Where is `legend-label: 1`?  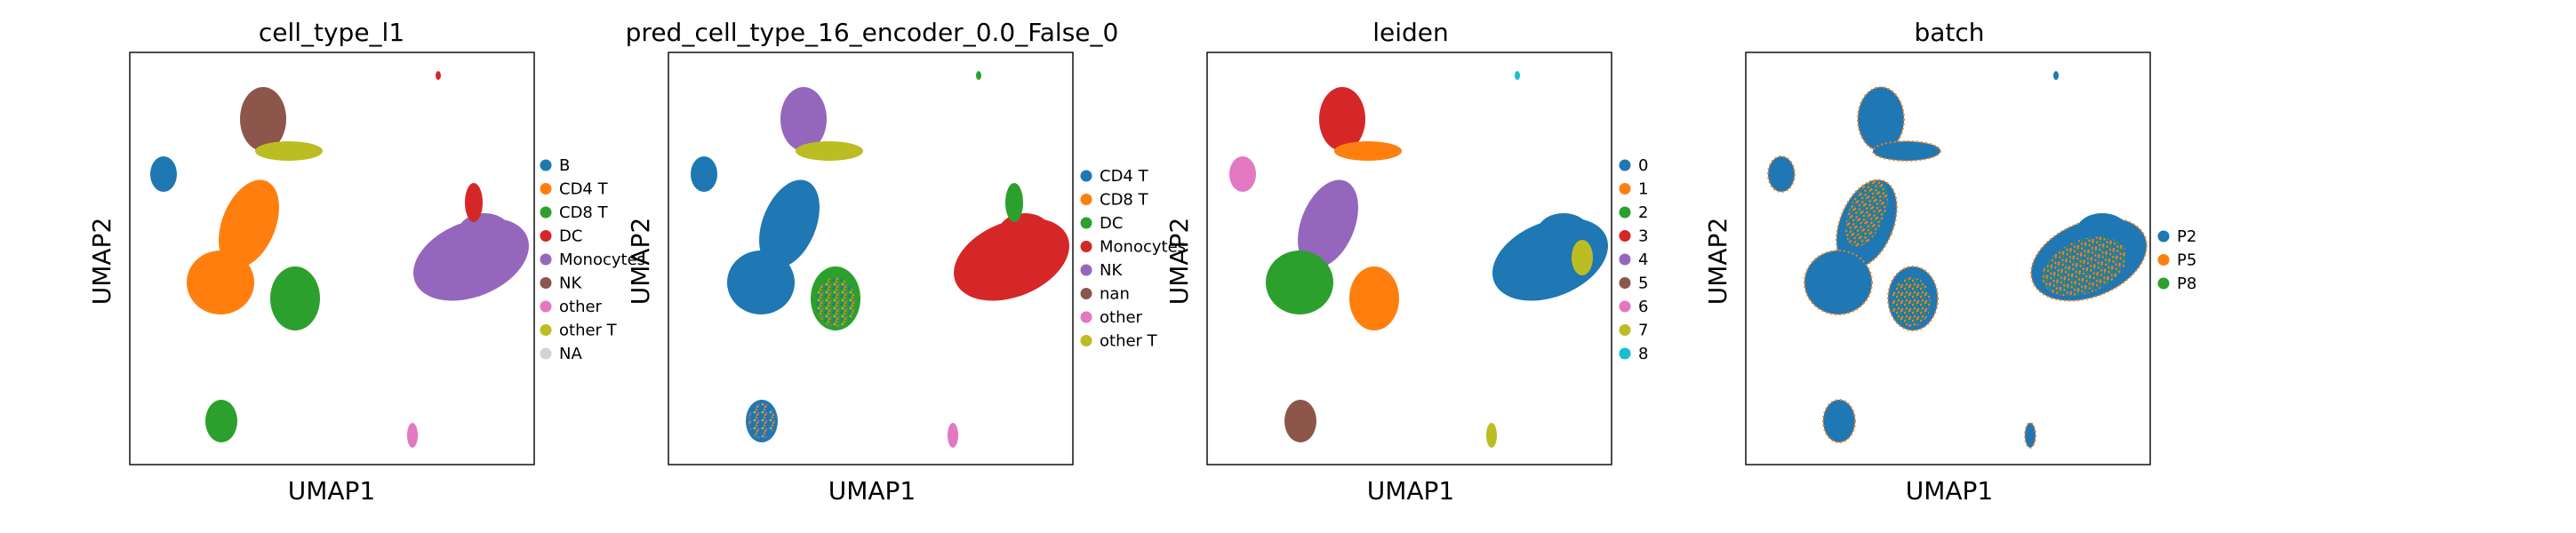 legend-label: 1 is located at coordinates (1643, 189).